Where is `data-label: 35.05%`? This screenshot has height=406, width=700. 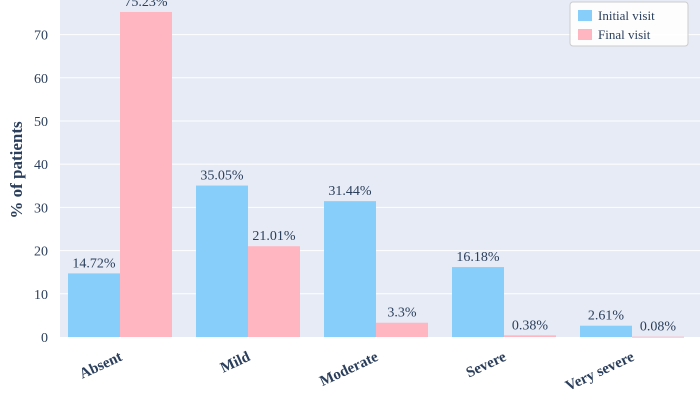
data-label: 35.05% is located at coordinates (222, 176).